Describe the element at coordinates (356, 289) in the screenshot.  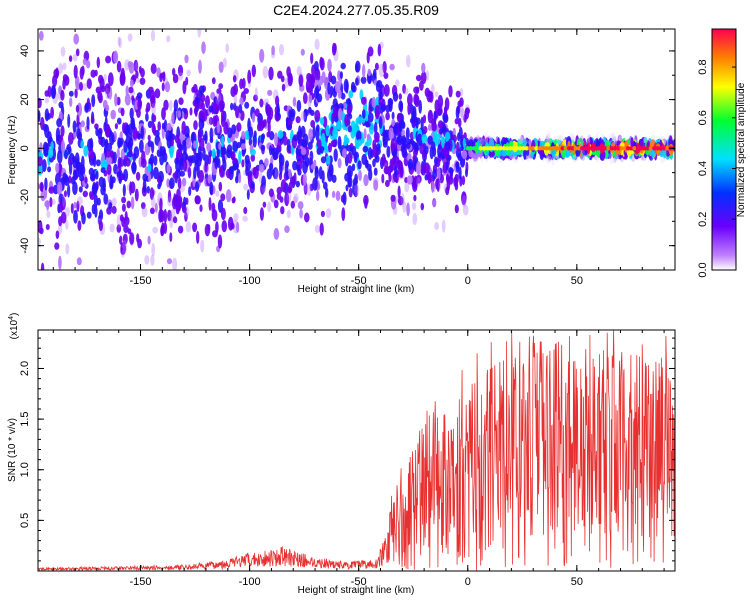
I see `spectrogram-x-label: Height of straight line (km)` at that location.